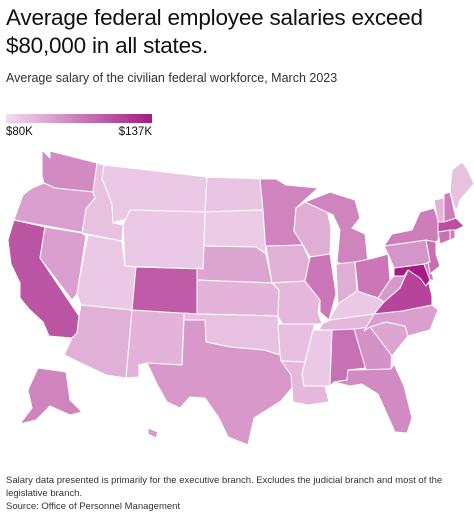 The image size is (474, 522). What do you see at coordinates (461, 187) in the screenshot?
I see `state-ME` at bounding box center [461, 187].